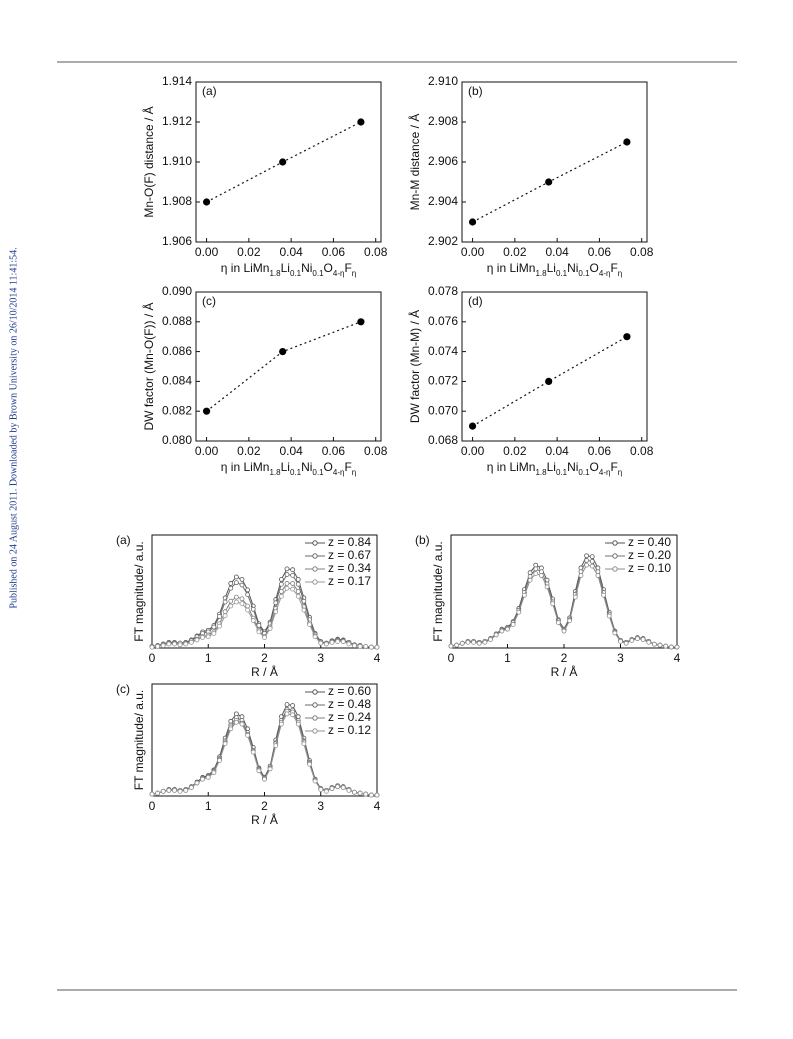 This screenshot has height=1039, width=793. What do you see at coordinates (284, 366) in the screenshot?
I see `fit-line` at bounding box center [284, 366].